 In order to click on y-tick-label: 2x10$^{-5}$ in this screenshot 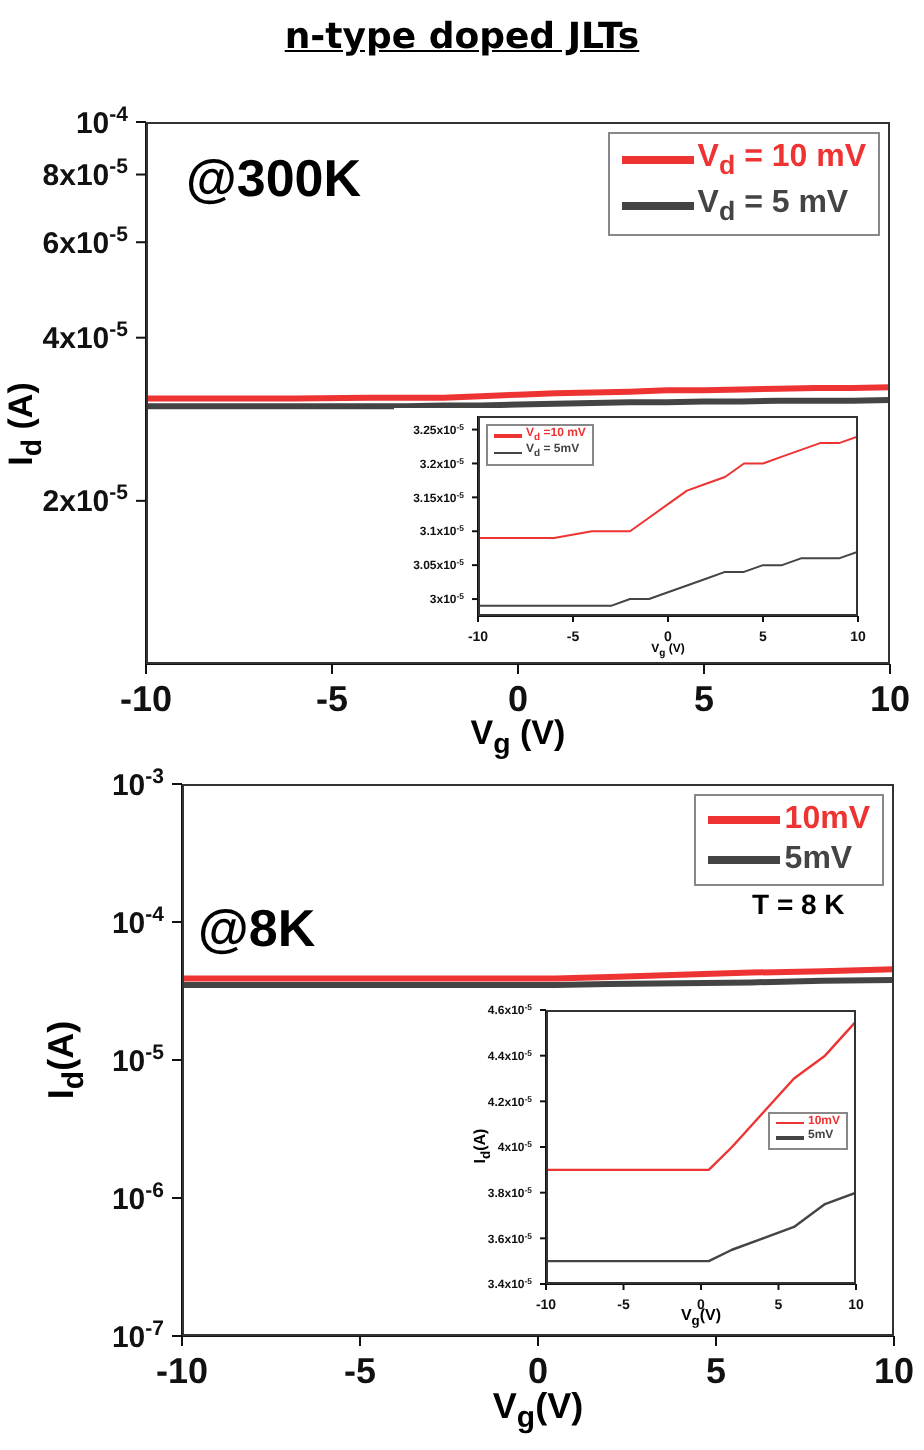, I will do `click(85, 500)`.